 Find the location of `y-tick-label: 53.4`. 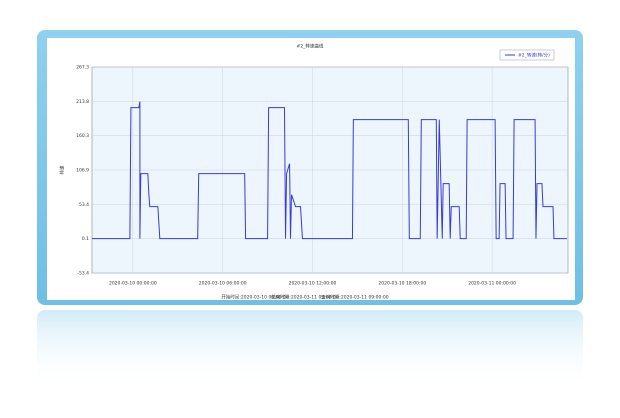

y-tick-label: 53.4 is located at coordinates (84, 205).